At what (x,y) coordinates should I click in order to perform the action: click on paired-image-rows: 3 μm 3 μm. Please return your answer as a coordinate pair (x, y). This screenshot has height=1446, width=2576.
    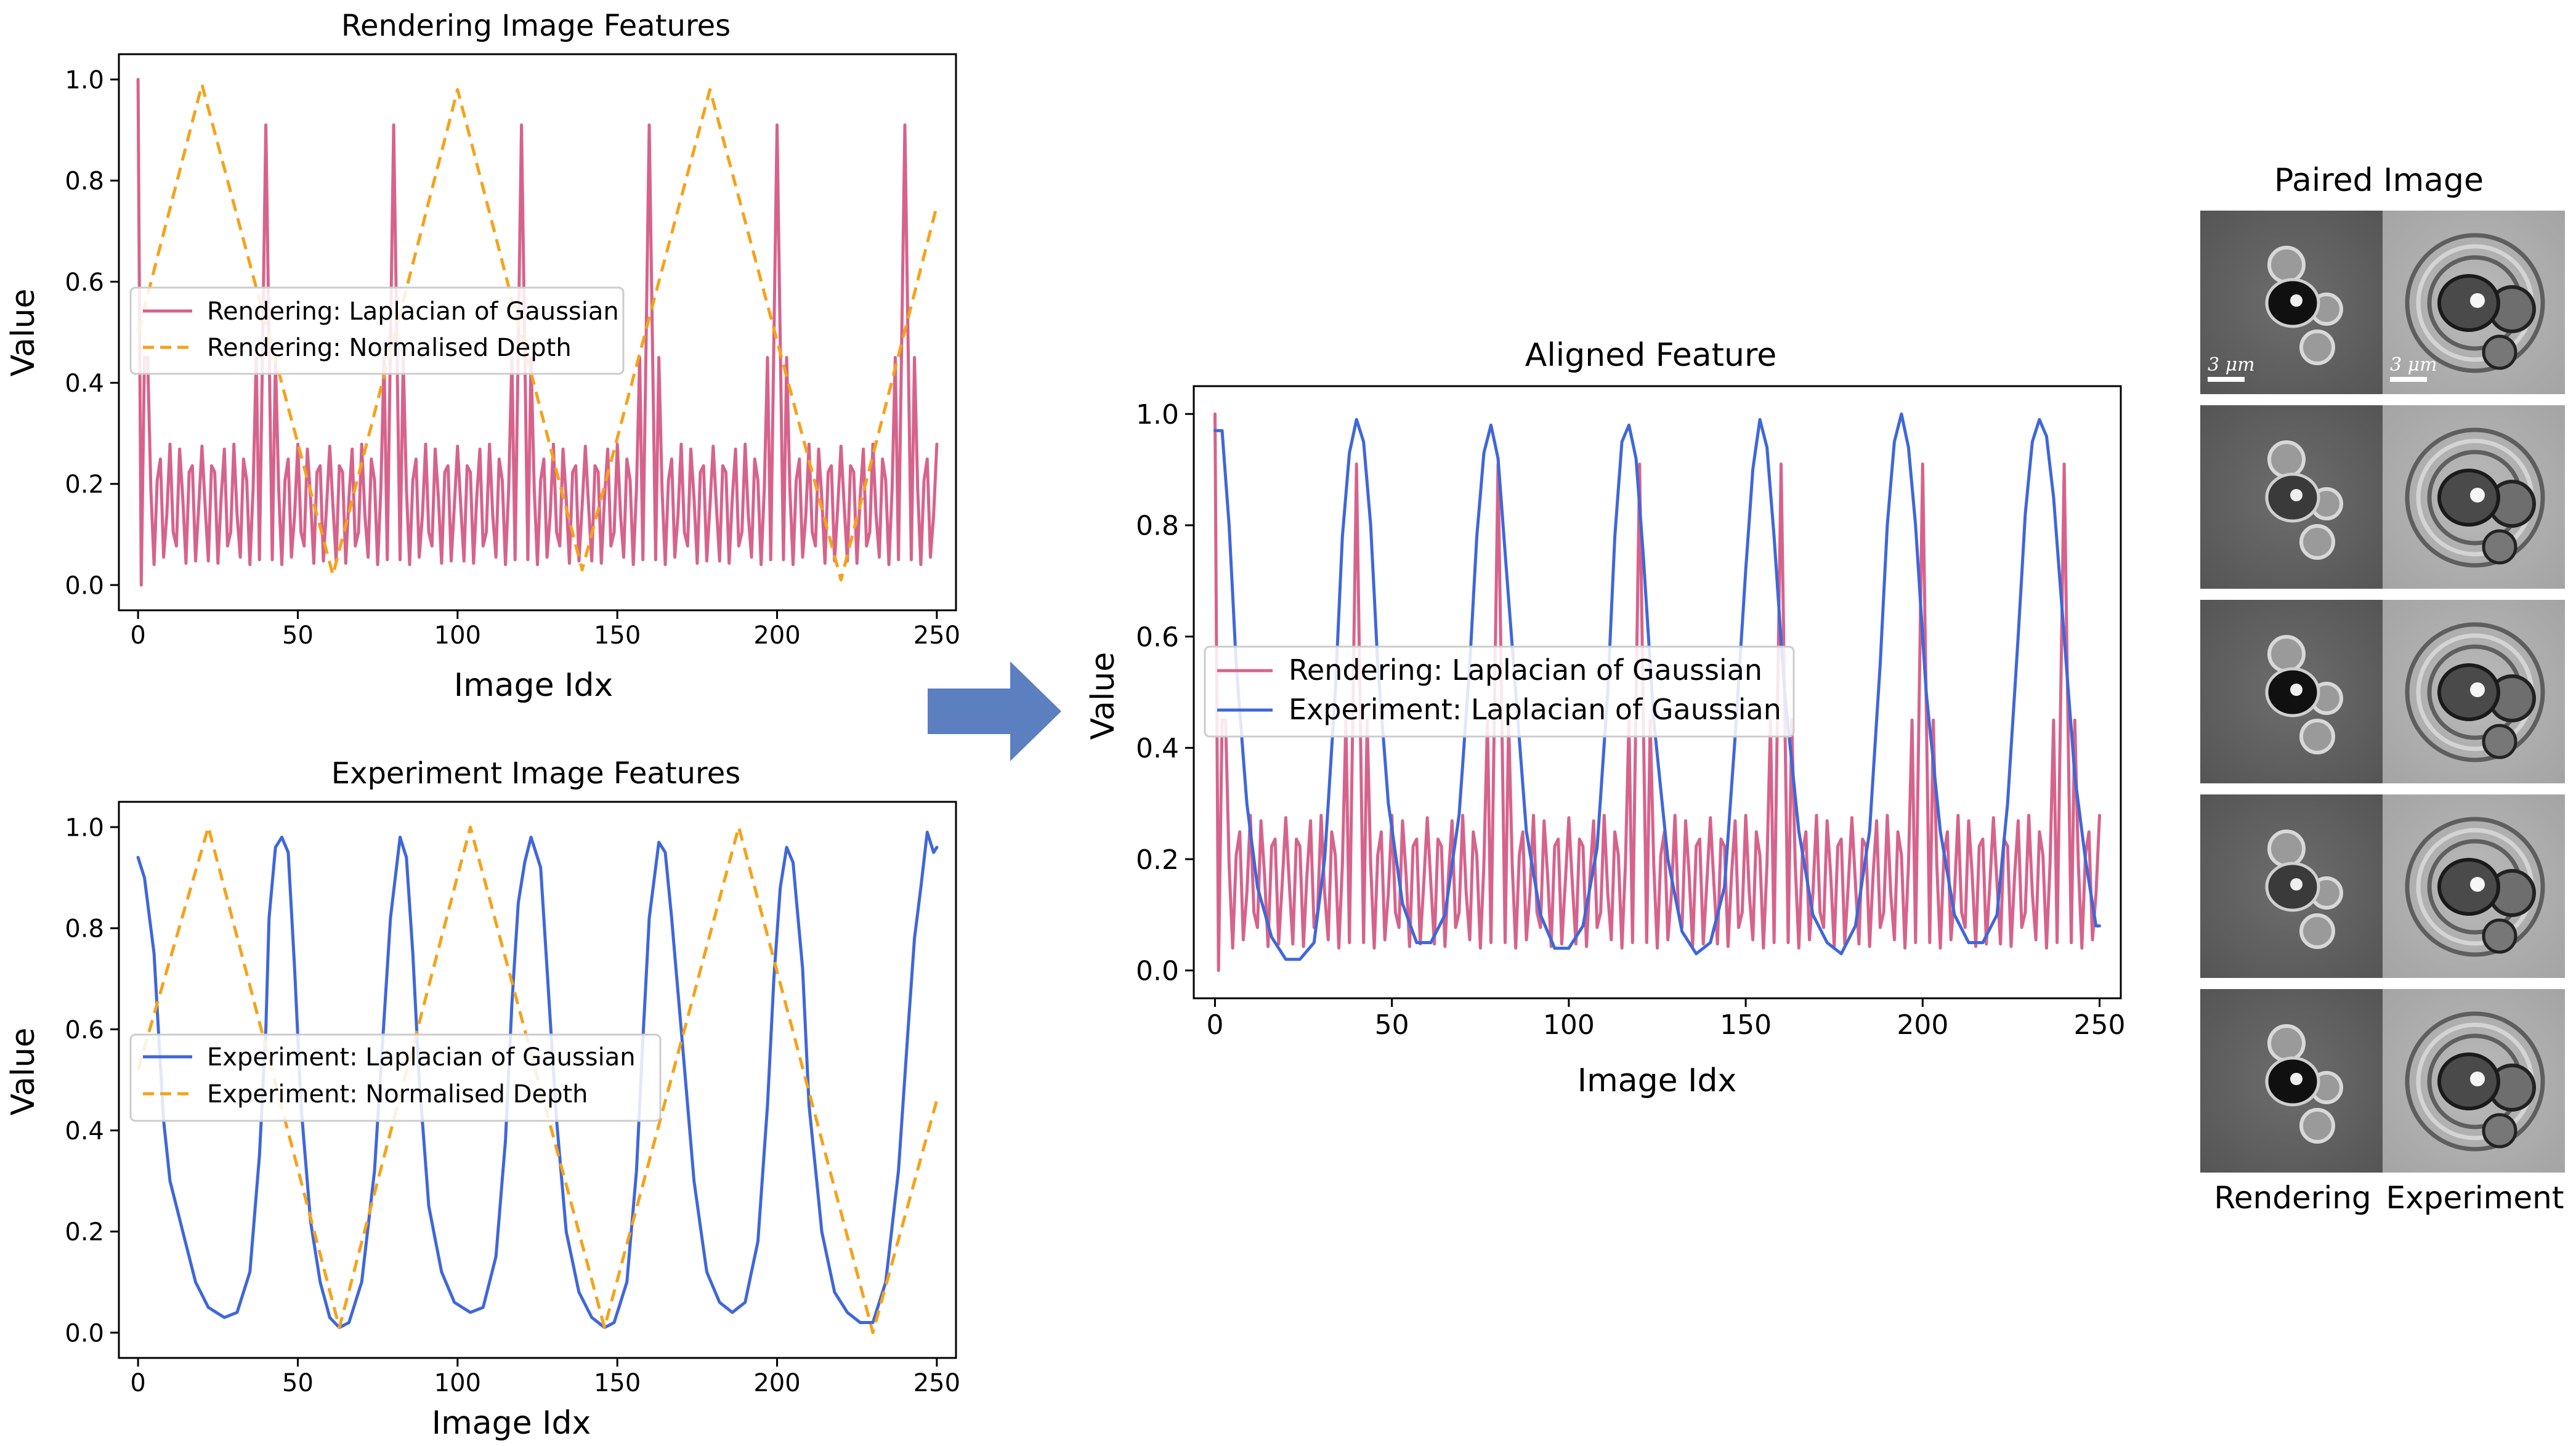
    Looking at the image, I should click on (2382, 692).